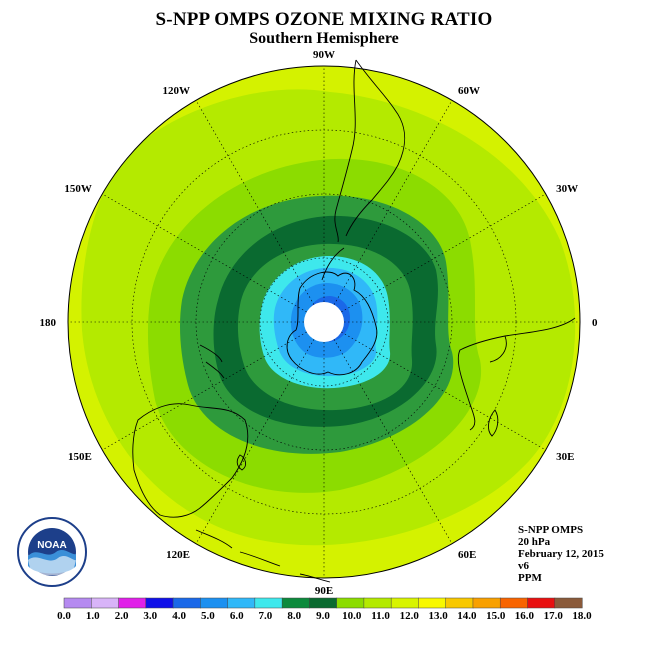 The height and width of the screenshot is (648, 648). I want to click on longitude-label: 60W, so click(469, 91).